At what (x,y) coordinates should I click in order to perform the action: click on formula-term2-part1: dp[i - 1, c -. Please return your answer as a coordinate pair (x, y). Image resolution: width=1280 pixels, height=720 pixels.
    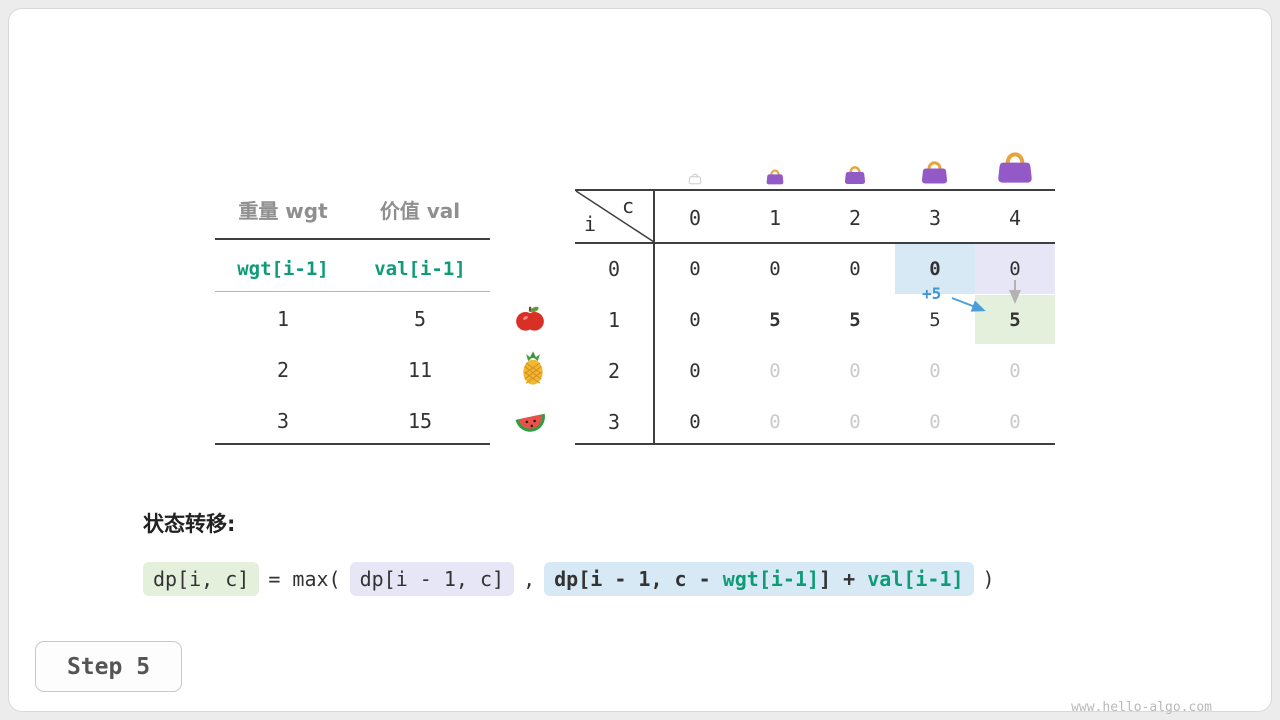
    Looking at the image, I should click on (638, 579).